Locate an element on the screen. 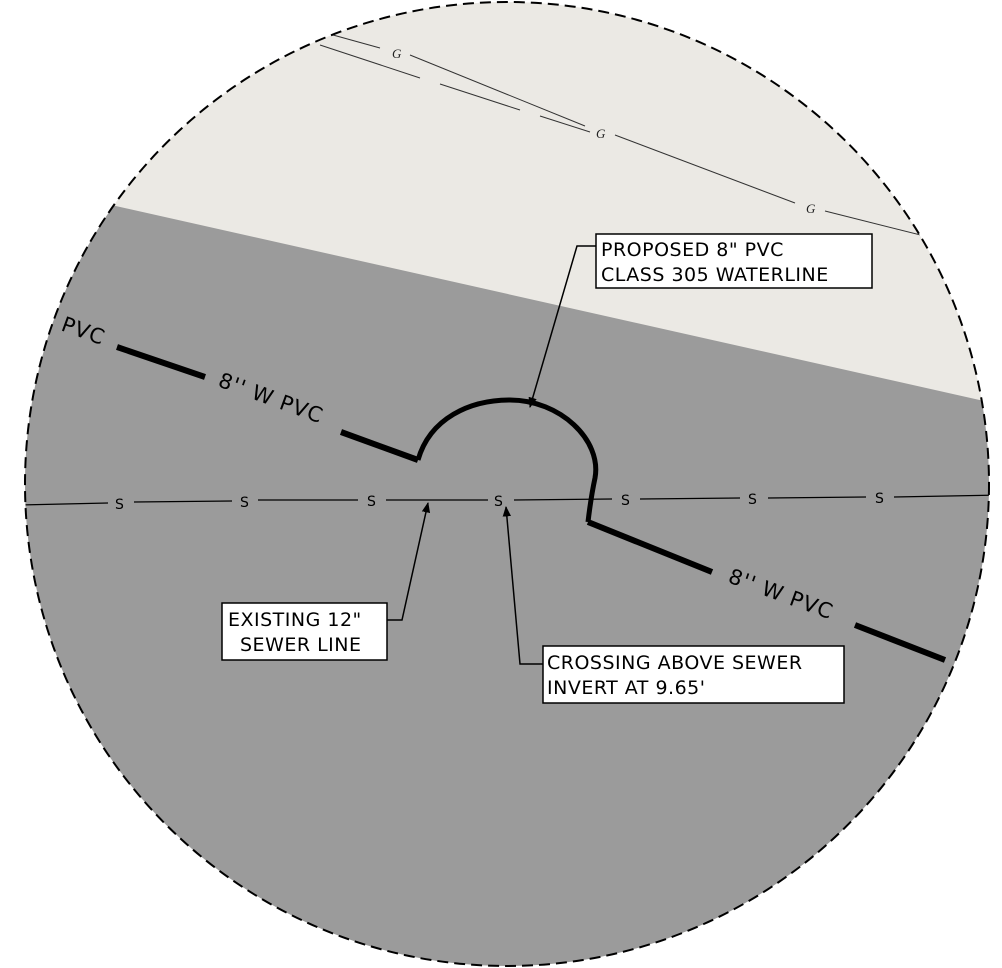 The width and height of the screenshot is (1002, 968). callout-existing-line1: EXISTING 12" is located at coordinates (295, 620).